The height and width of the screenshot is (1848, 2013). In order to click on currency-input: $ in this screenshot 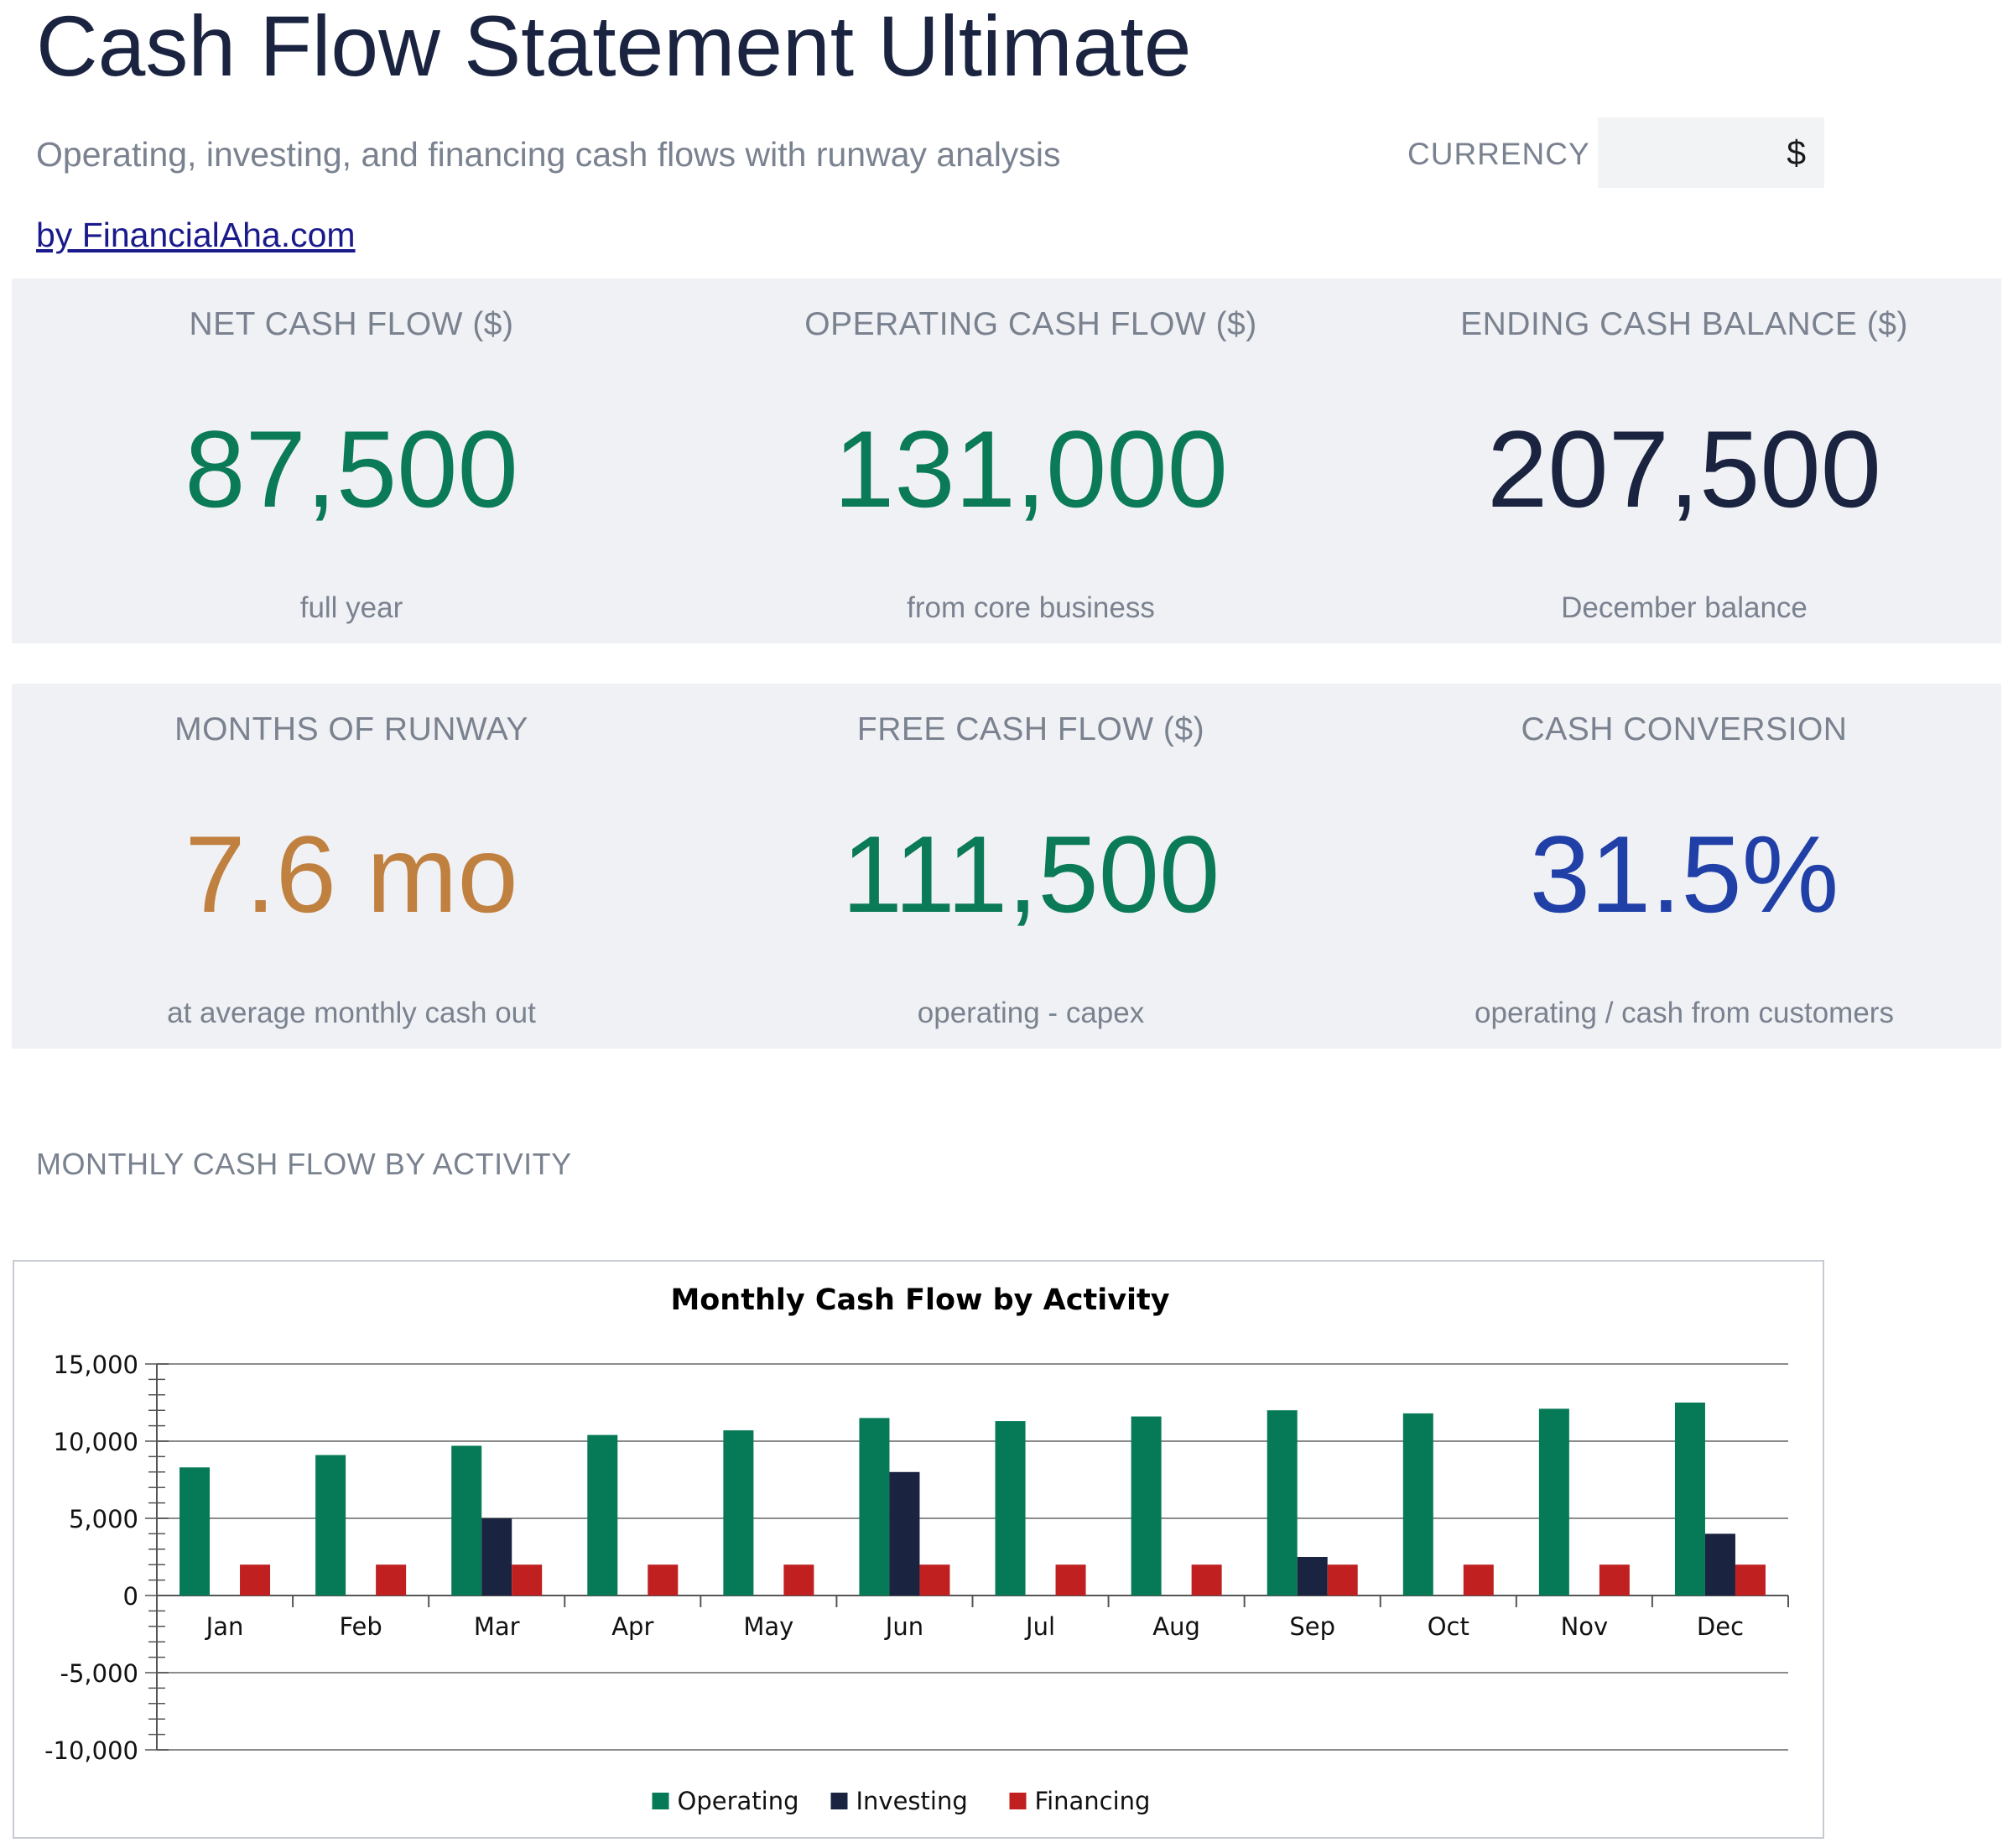, I will do `click(1711, 153)`.